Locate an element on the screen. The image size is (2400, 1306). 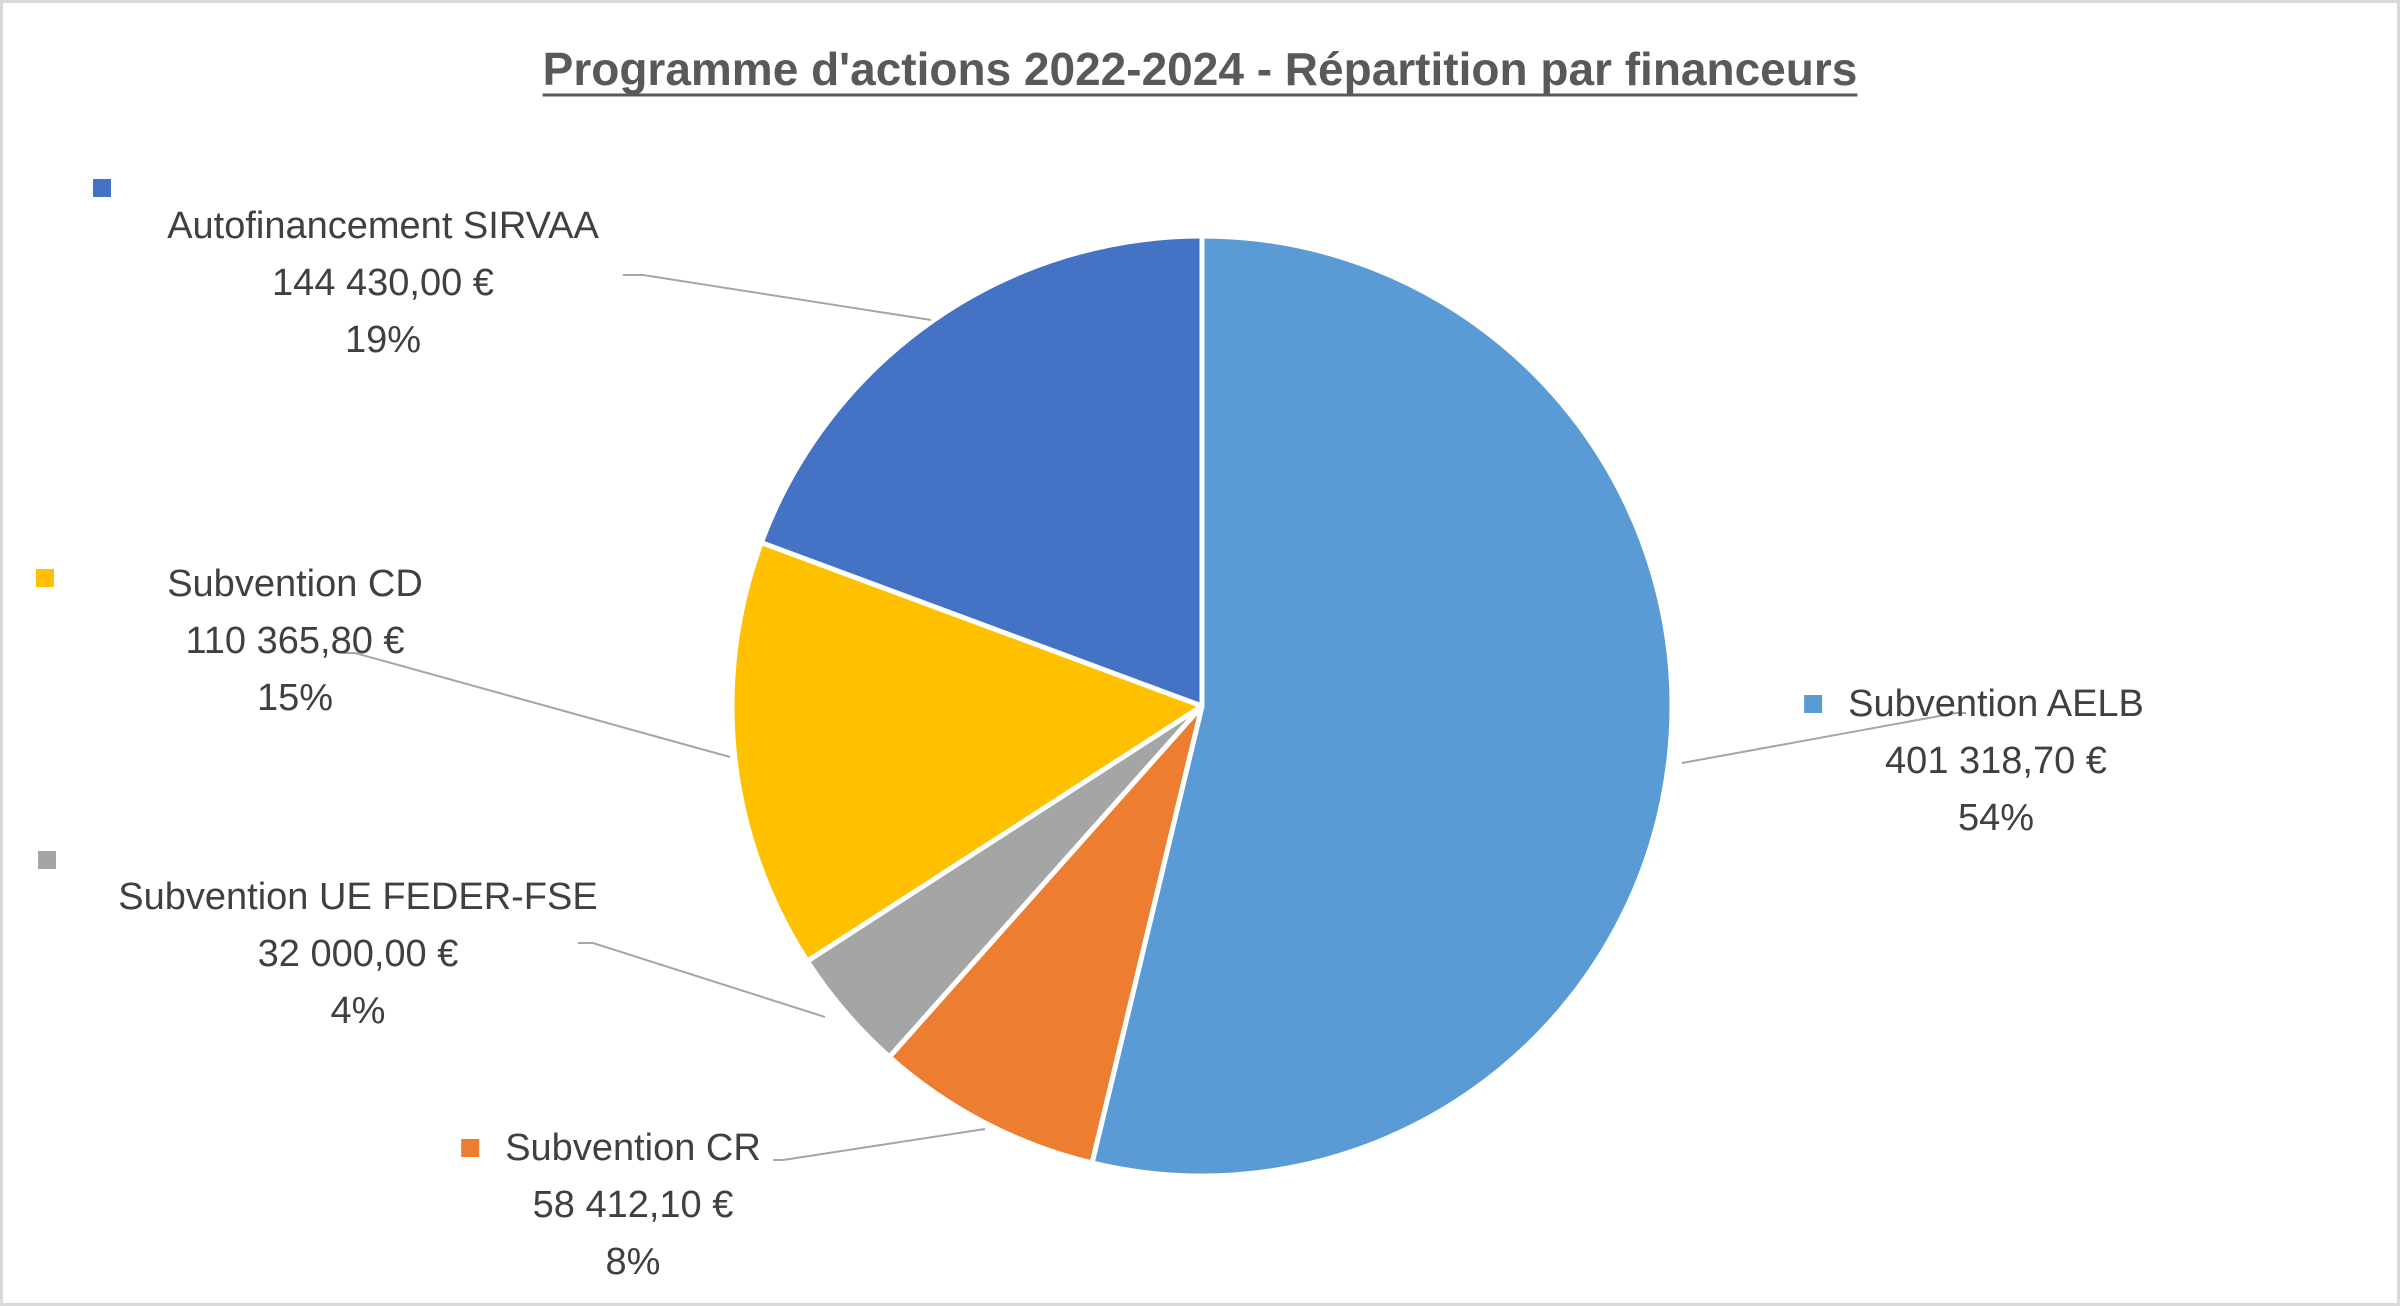
data-label: Subvention AELB 401 318,70 € 54% is located at coordinates (1996, 761).